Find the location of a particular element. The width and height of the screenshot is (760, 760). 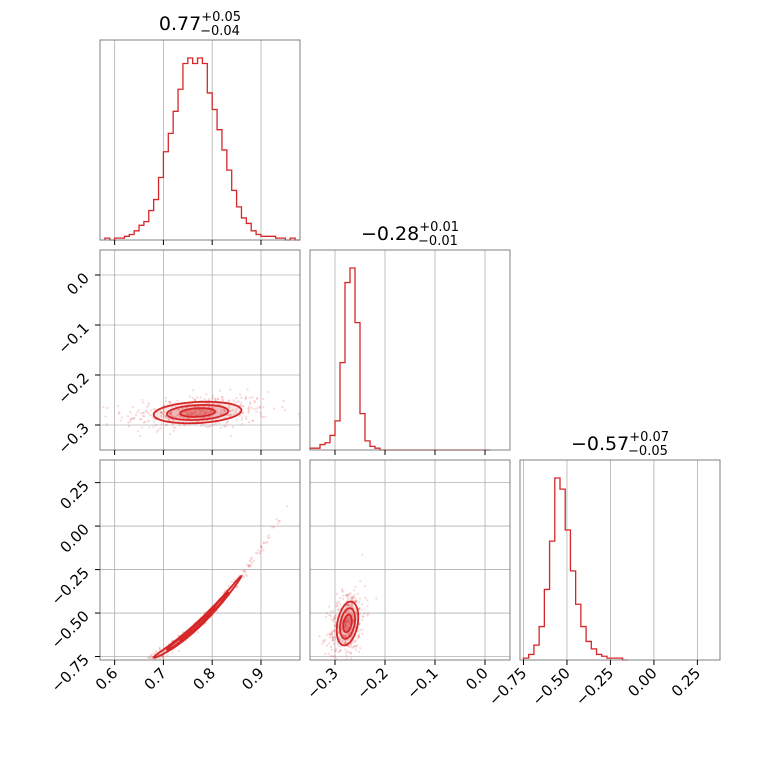

param-title-1: −0.28+0.01 −0.01 is located at coordinates (410, 234).